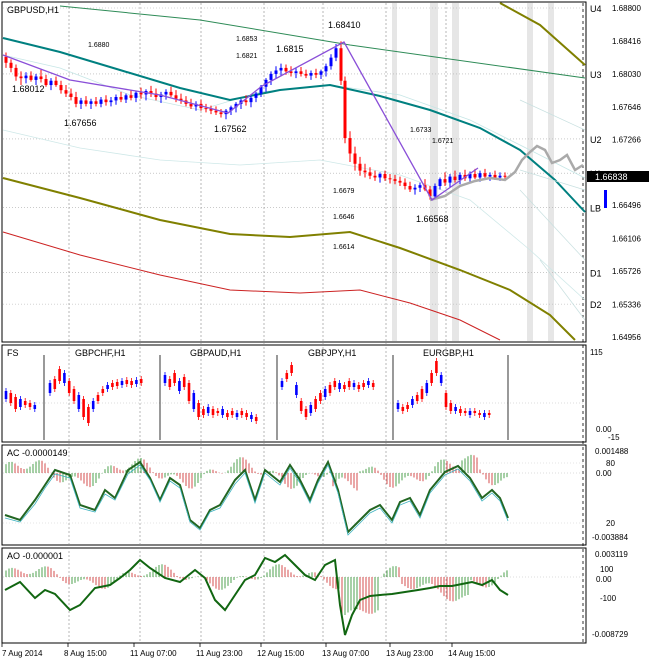 The height and width of the screenshot is (660, 650). What do you see at coordinates (294, 495) in the screenshot?
I see `ac-panel` at bounding box center [294, 495].